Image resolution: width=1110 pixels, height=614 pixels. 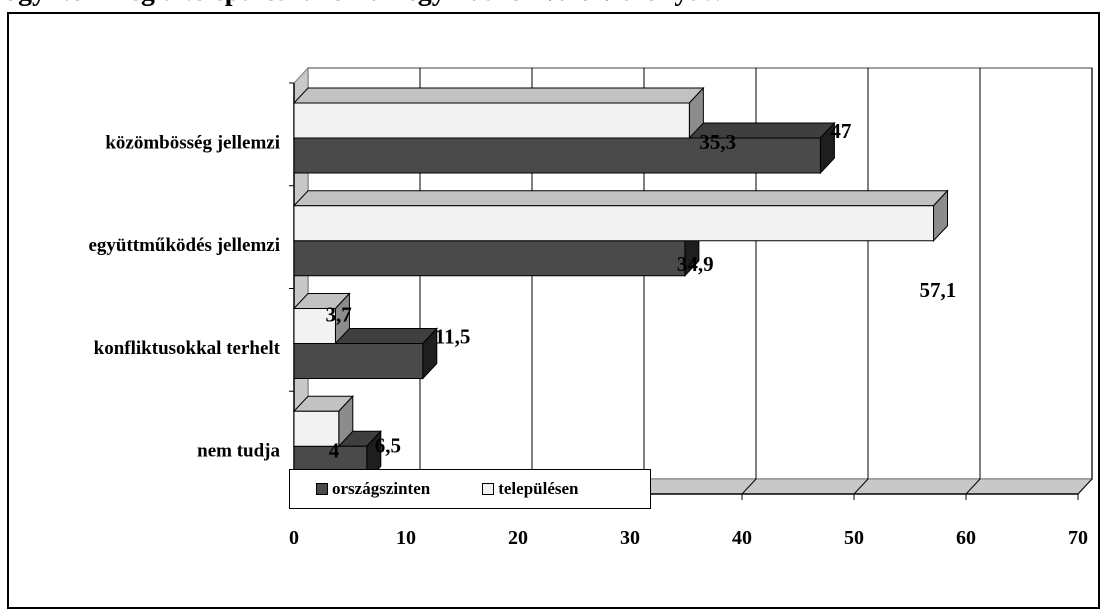 I want to click on x-tick-label: 20, so click(x=518, y=538).